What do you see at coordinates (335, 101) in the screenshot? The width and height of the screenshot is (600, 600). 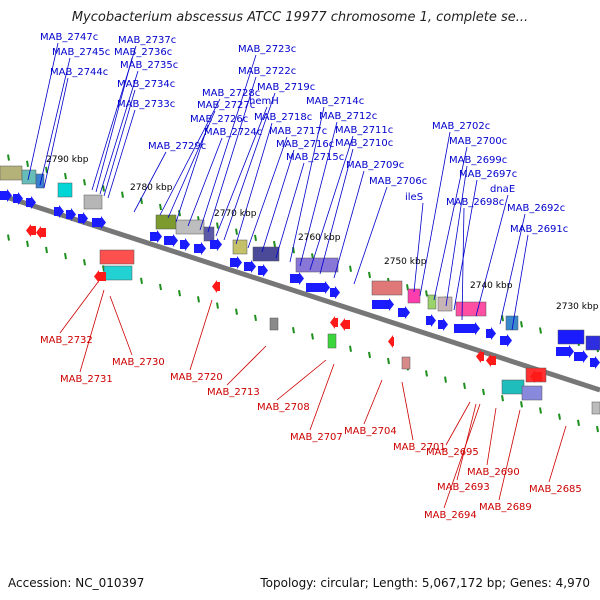 I see `forward-gene-label: MAB_2714c` at bounding box center [335, 101].